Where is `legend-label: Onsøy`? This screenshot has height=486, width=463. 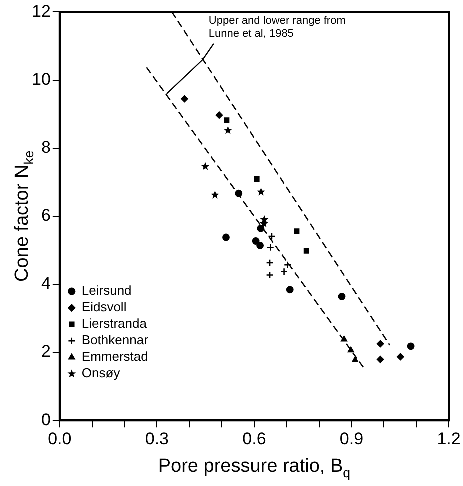 legend-label: Onsøy is located at coordinates (101, 373).